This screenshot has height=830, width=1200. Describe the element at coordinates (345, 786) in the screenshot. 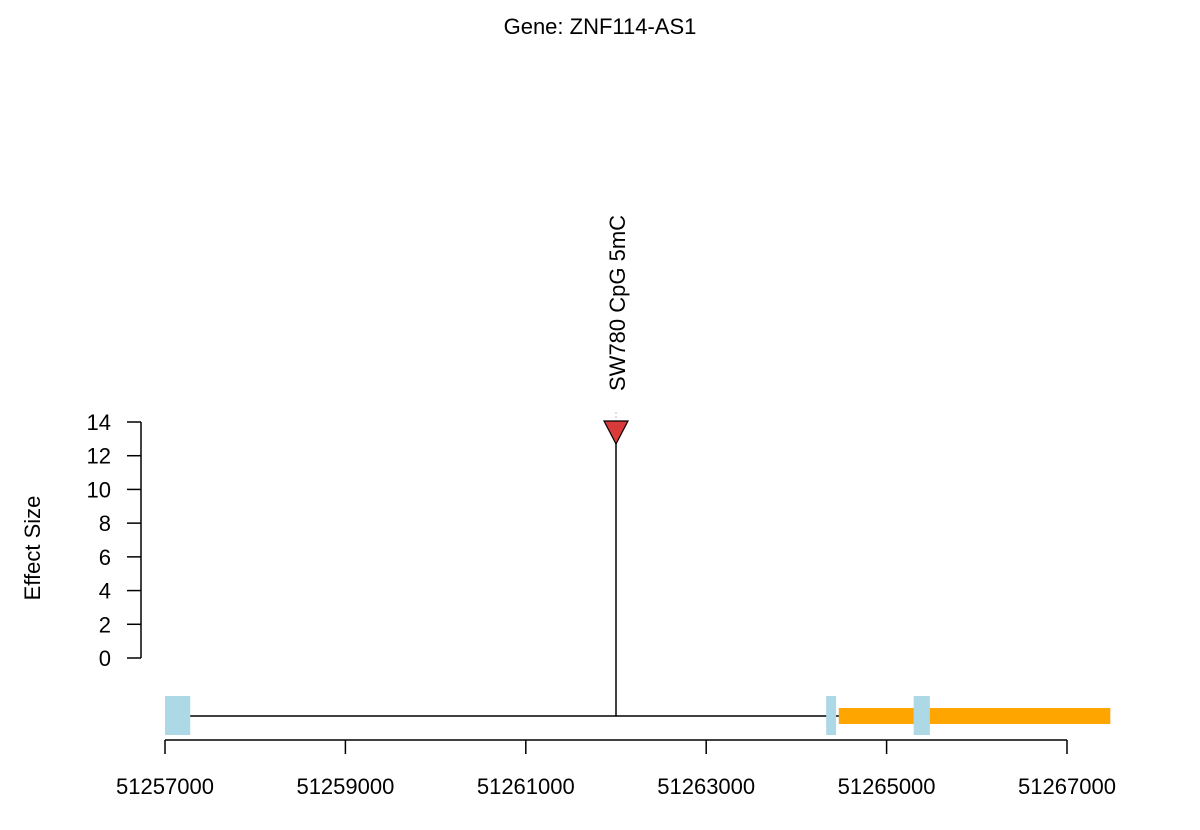

I see `x-tick-label-1: 51259000` at that location.